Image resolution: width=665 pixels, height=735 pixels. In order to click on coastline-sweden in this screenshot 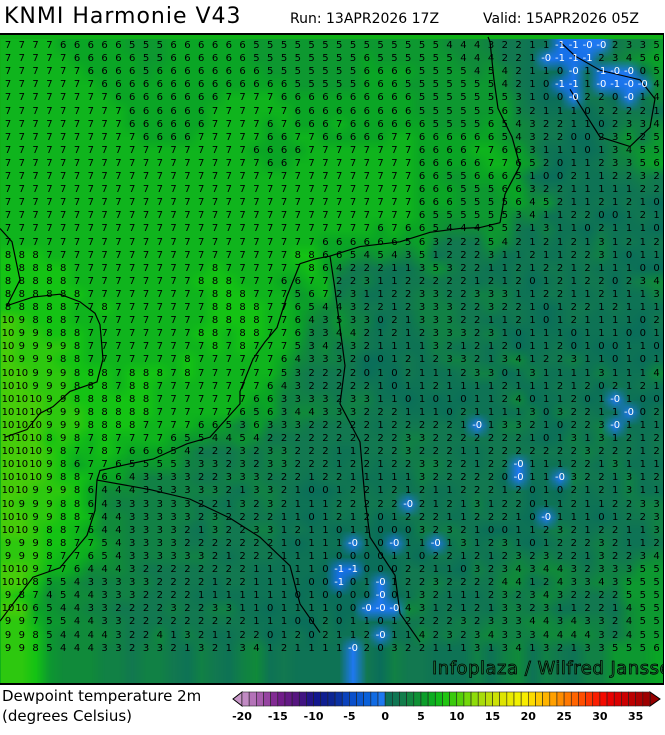, I will do `click(607, 94)`.